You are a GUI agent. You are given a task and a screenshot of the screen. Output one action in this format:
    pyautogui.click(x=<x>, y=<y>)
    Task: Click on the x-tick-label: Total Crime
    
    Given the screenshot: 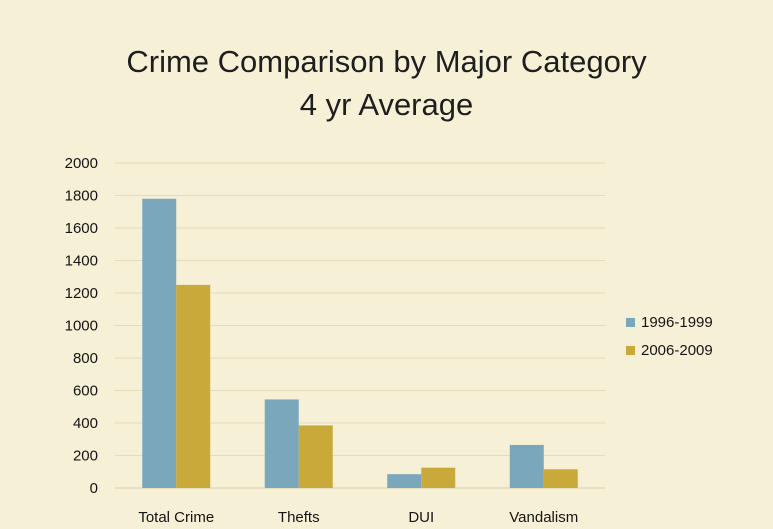 What is the action you would take?
    pyautogui.click(x=176, y=517)
    